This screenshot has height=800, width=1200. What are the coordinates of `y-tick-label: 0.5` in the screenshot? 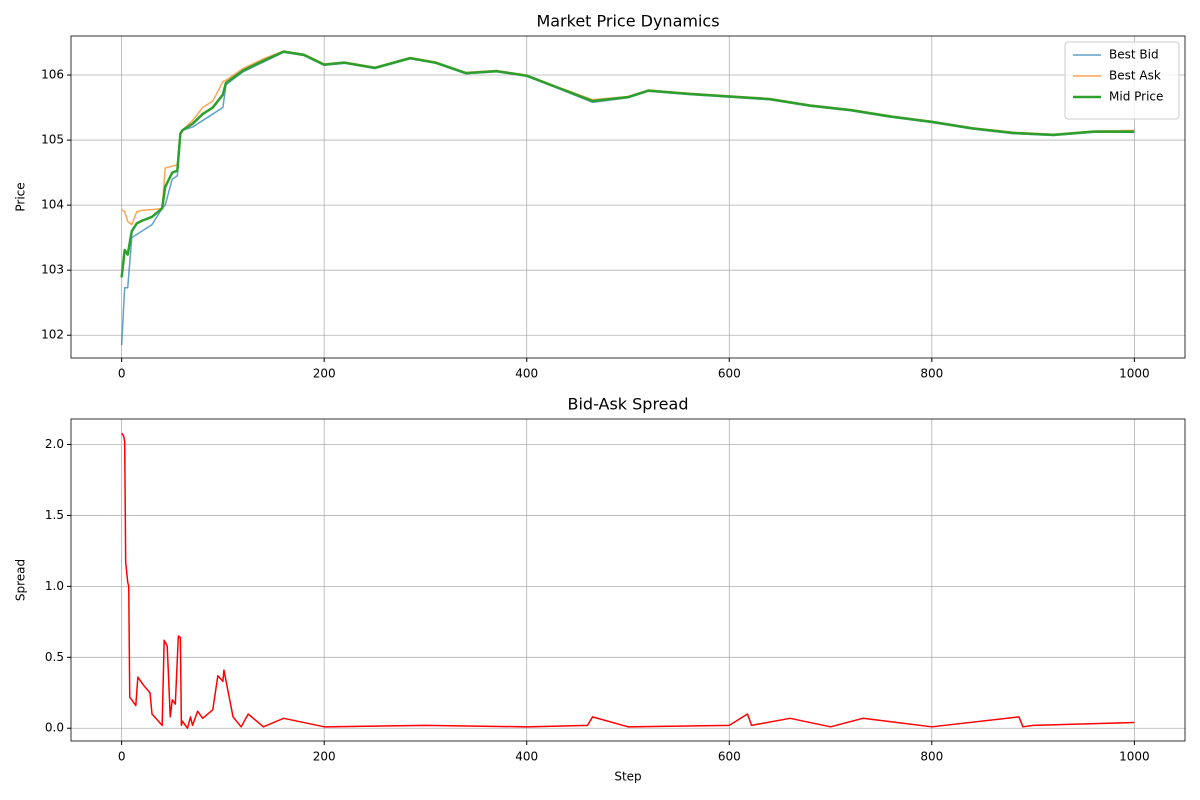 It's located at (54, 657).